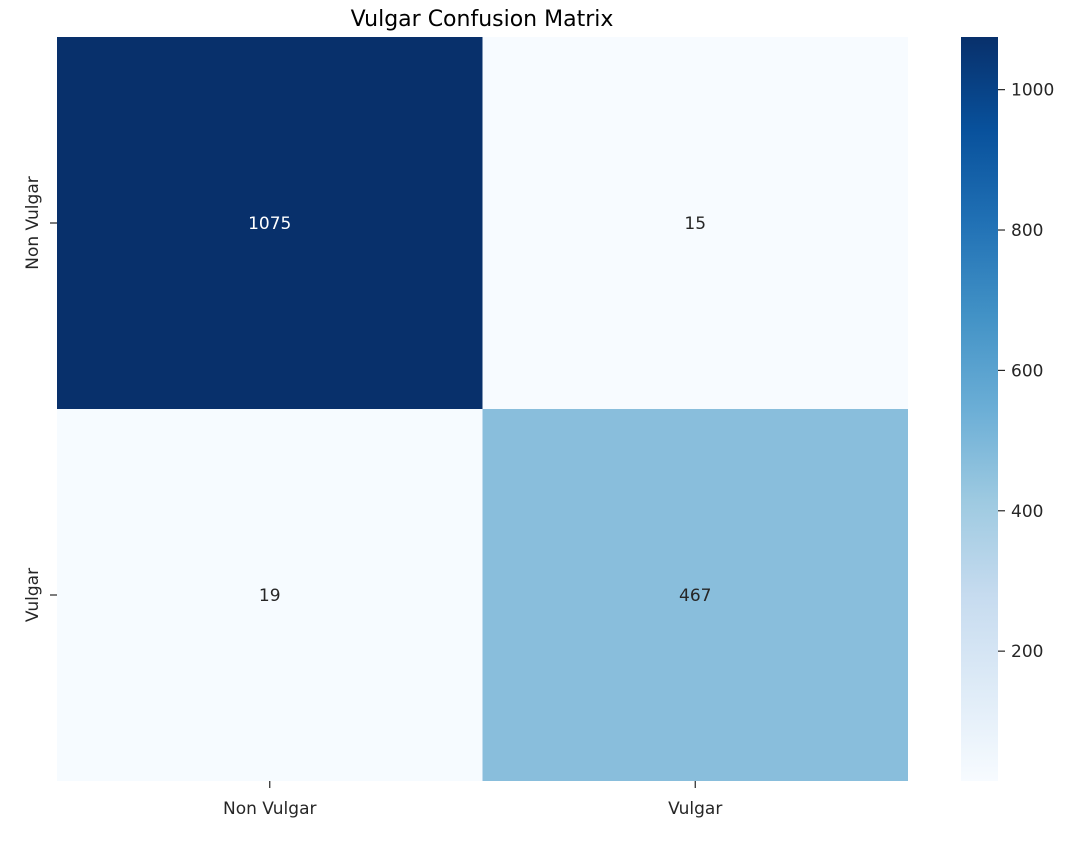  What do you see at coordinates (472, 800) in the screenshot?
I see `x-axis: Non Vulgar Vulgar` at bounding box center [472, 800].